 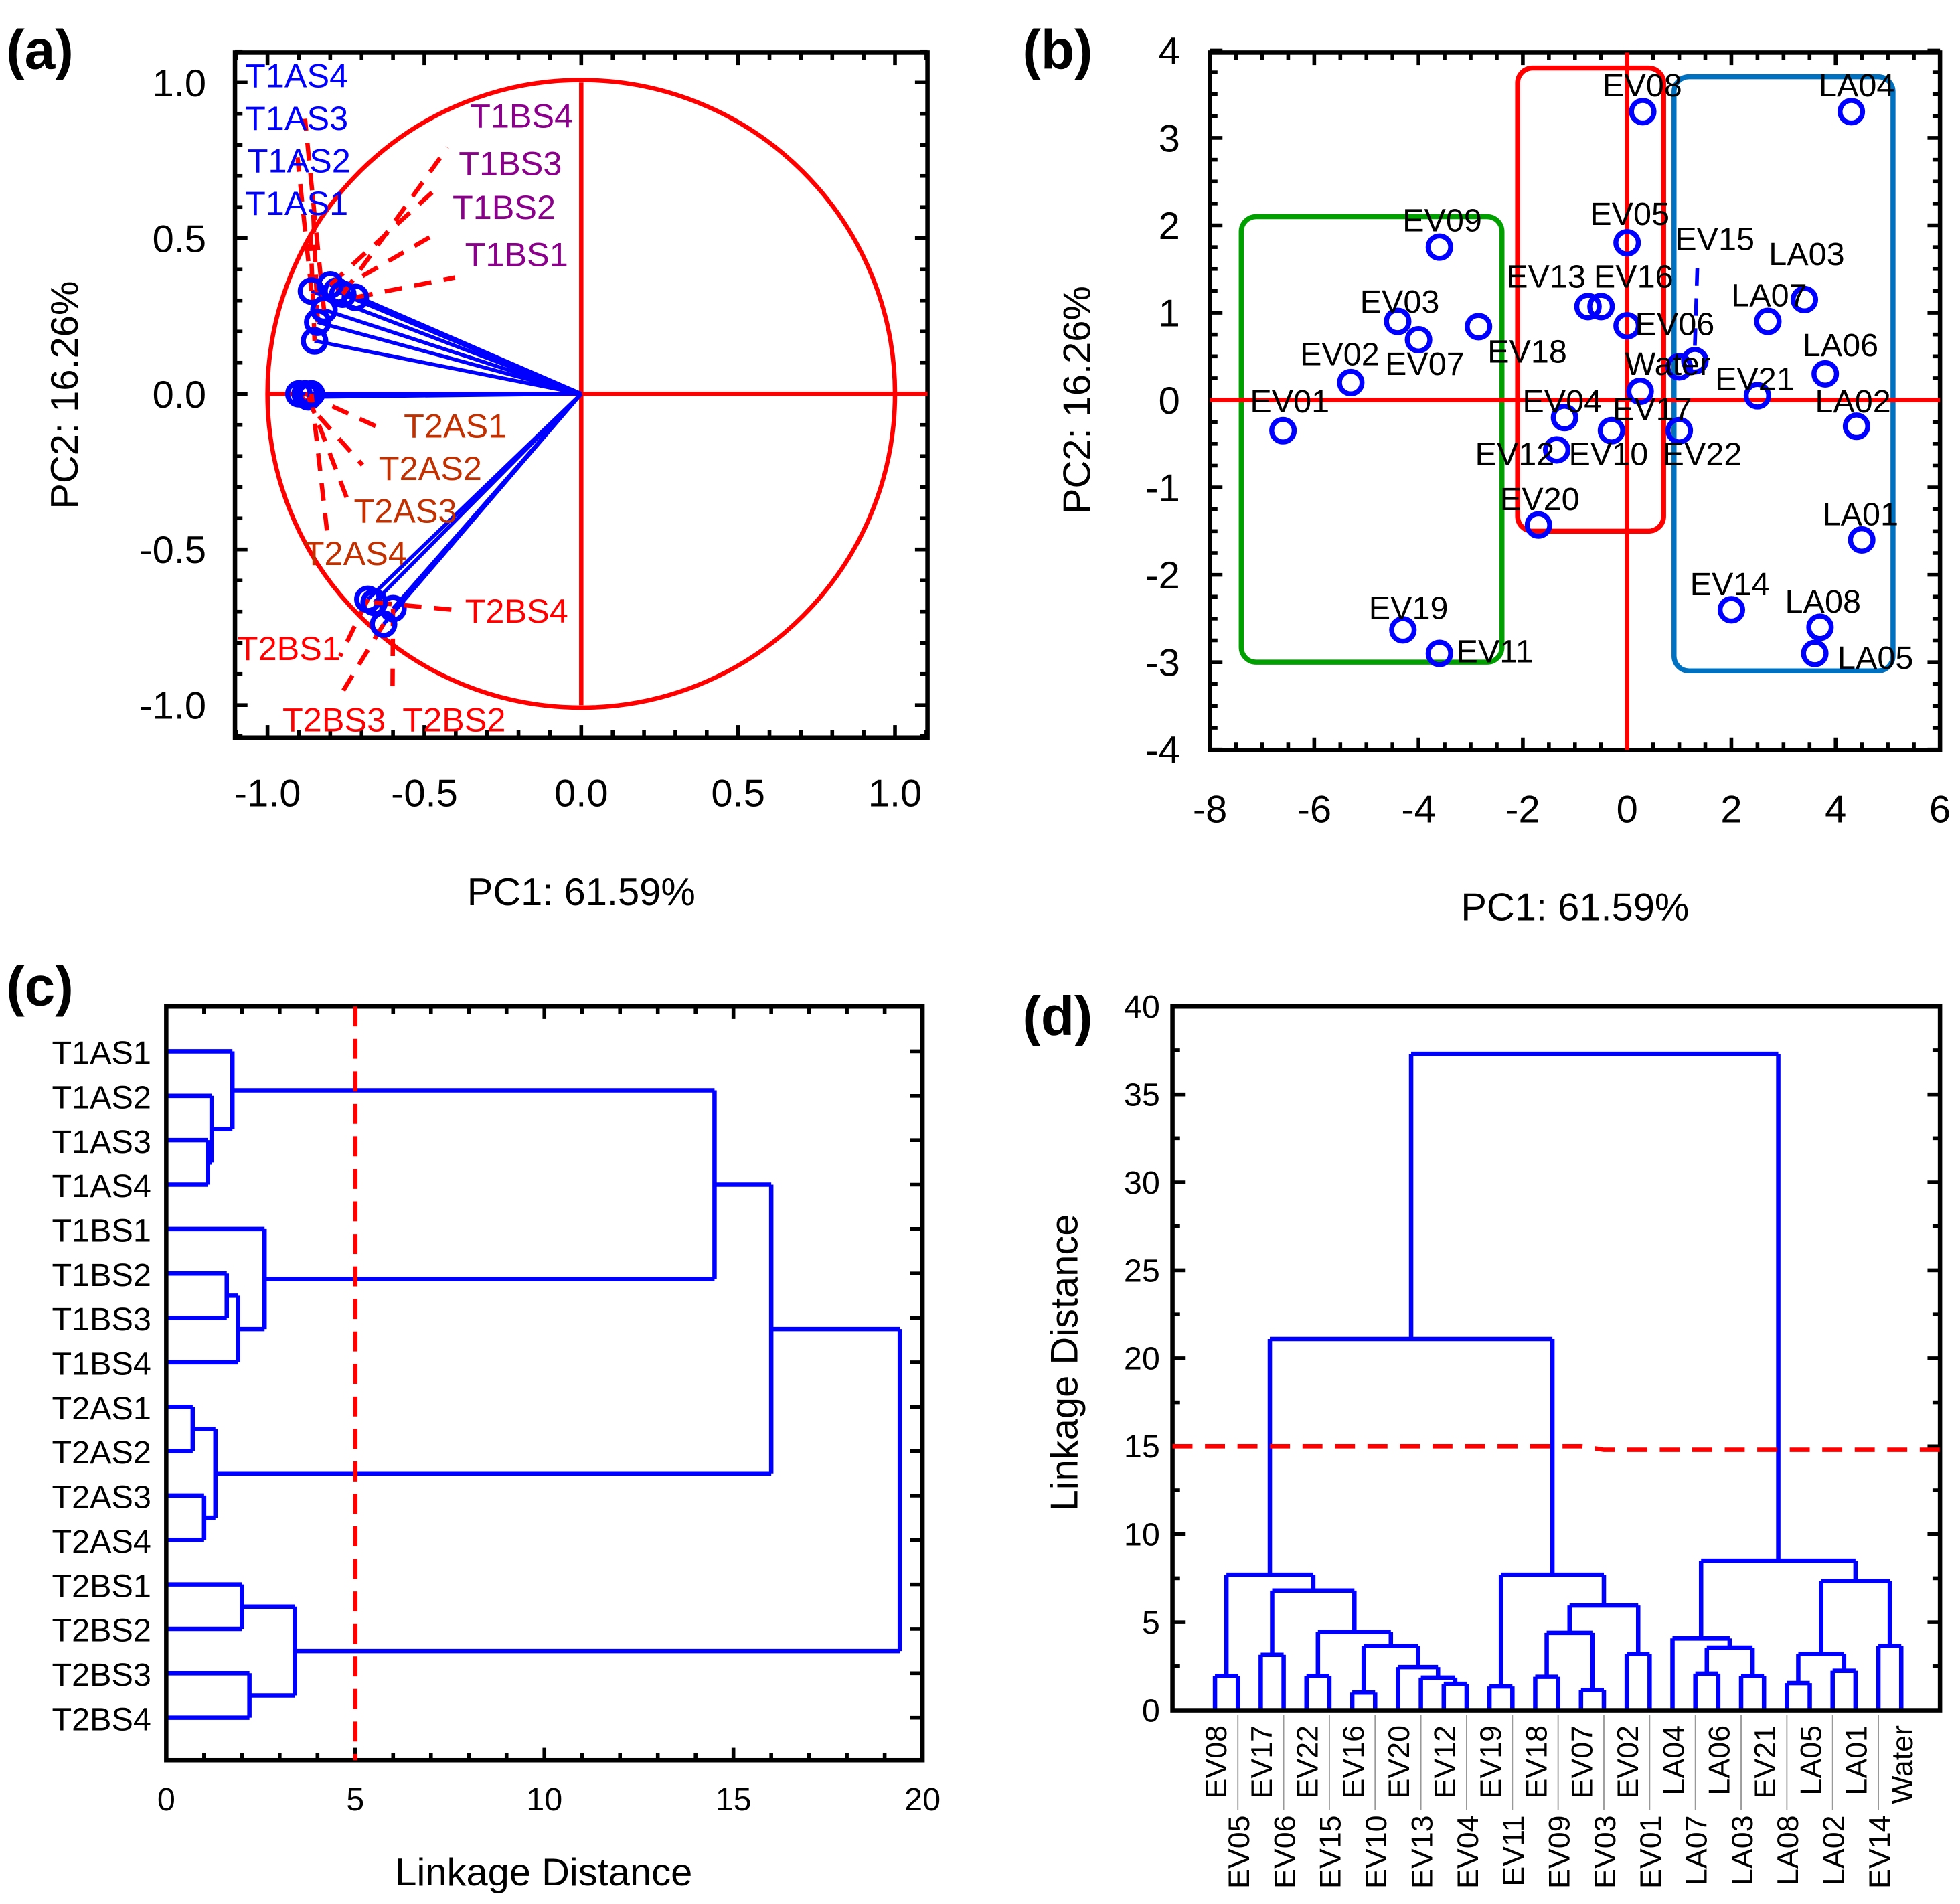 I want to click on cluster-box-red, so click(x=1590, y=299).